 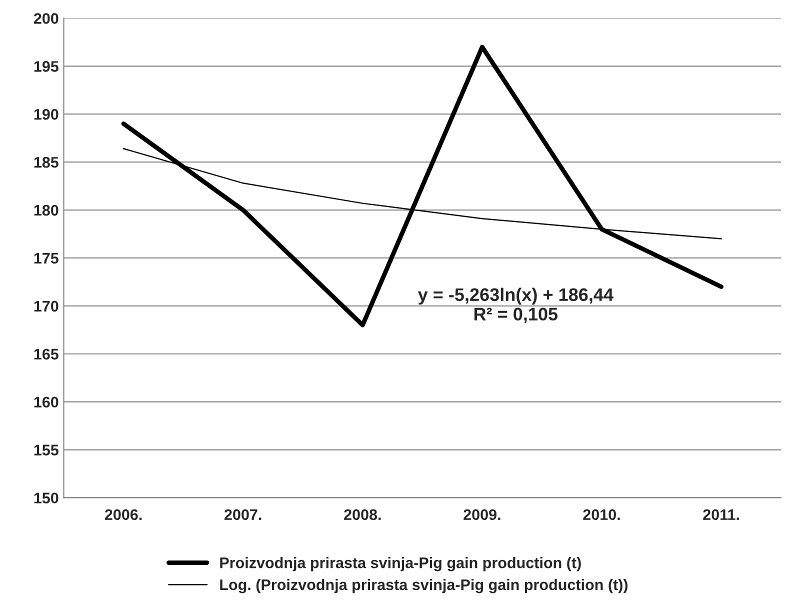 What do you see at coordinates (482, 514) in the screenshot?
I see `x-tick-label: 2009.` at bounding box center [482, 514].